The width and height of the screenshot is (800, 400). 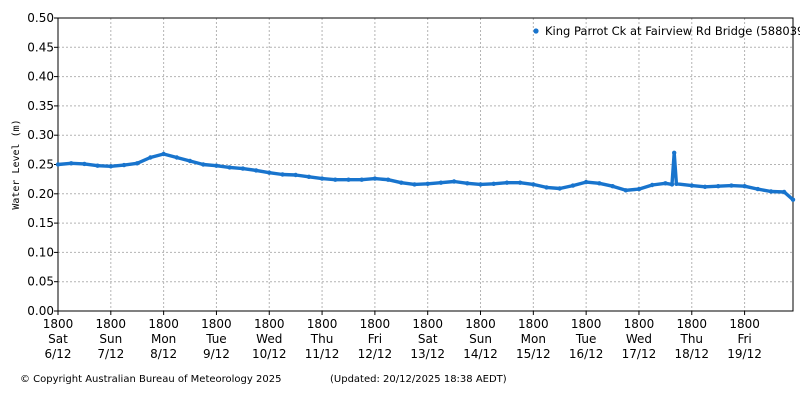 What do you see at coordinates (40, 311) in the screenshot?
I see `y-tick-label: 0.00` at bounding box center [40, 311].